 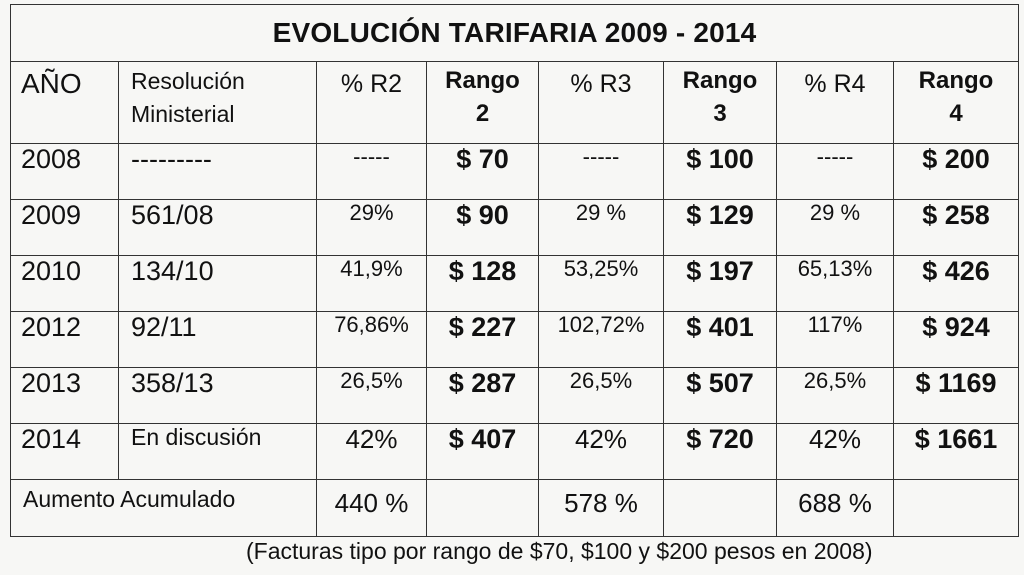 I want to click on cell-rango-3: $ 197, so click(x=720, y=283).